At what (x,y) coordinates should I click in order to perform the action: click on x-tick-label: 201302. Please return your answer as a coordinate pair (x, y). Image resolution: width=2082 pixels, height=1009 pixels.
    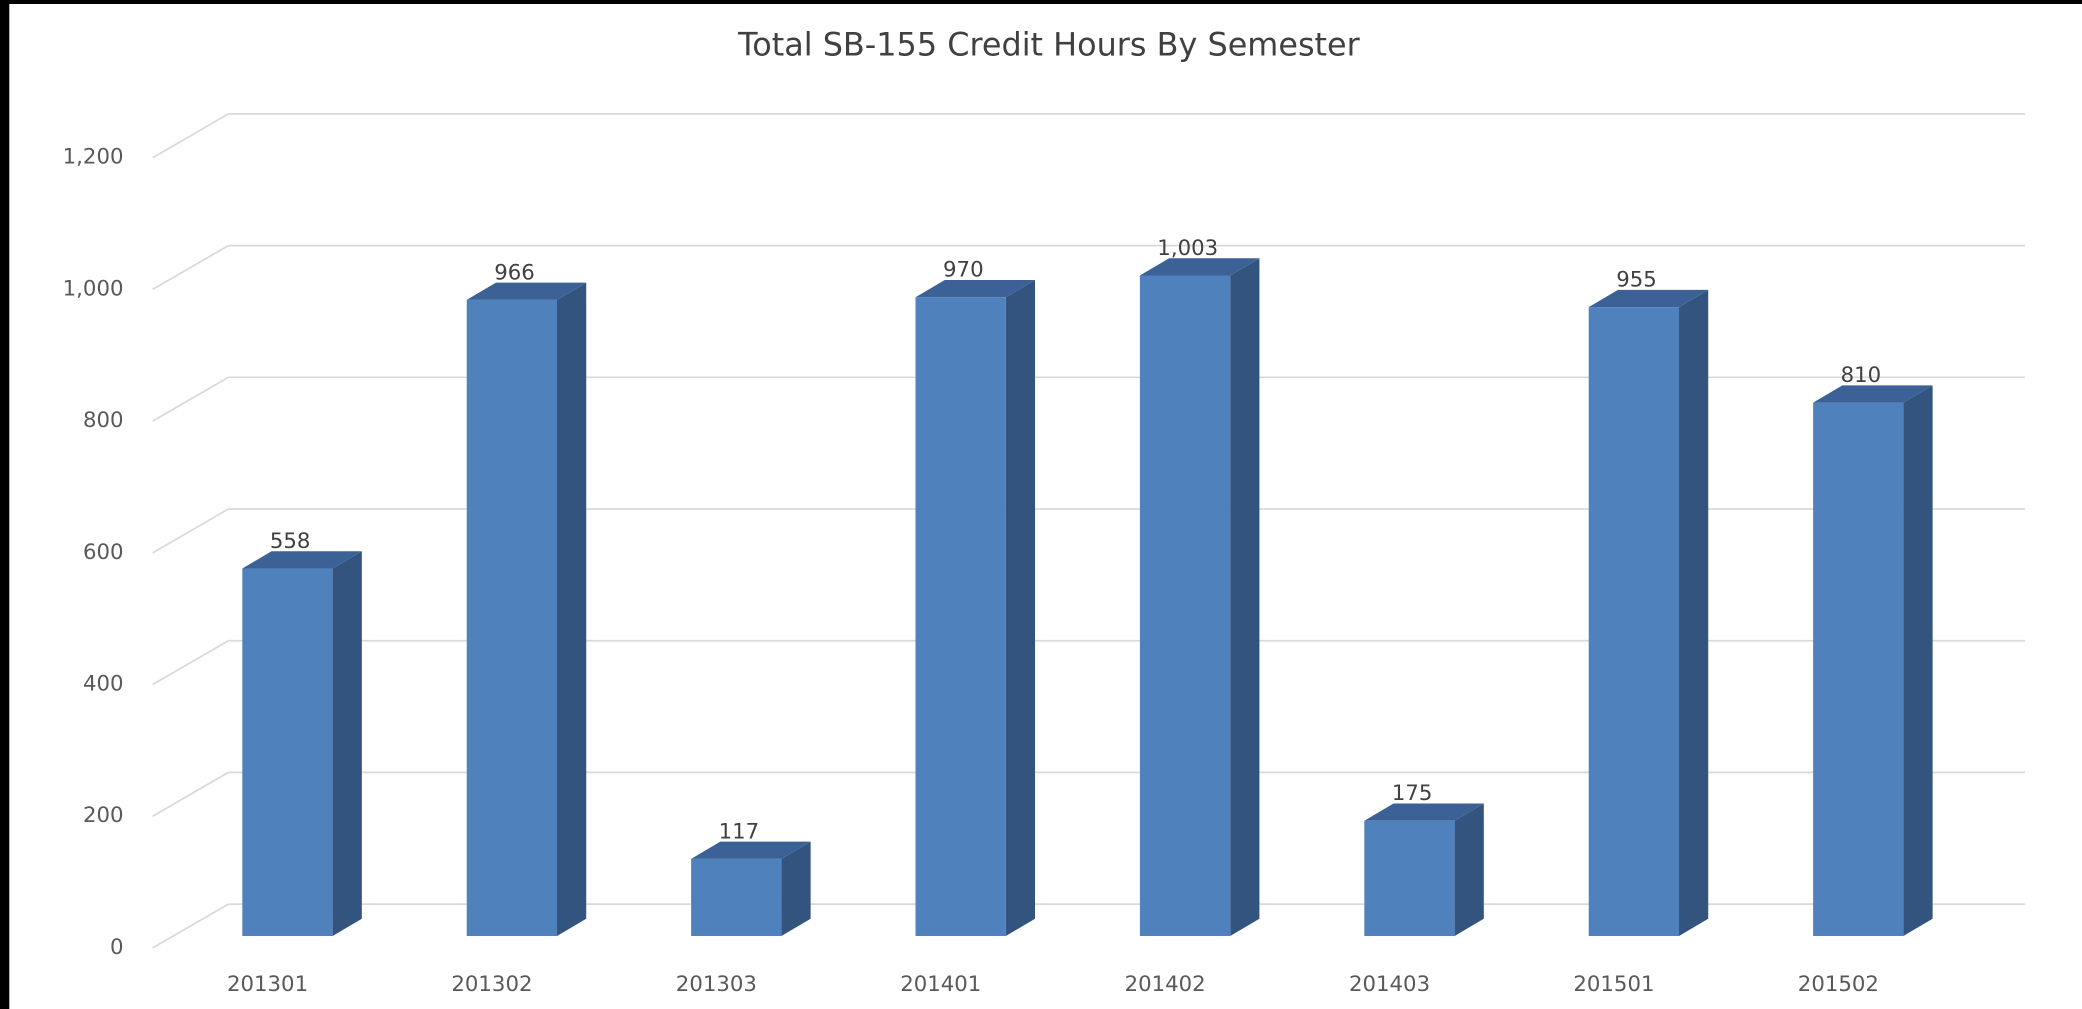
    Looking at the image, I should click on (491, 984).